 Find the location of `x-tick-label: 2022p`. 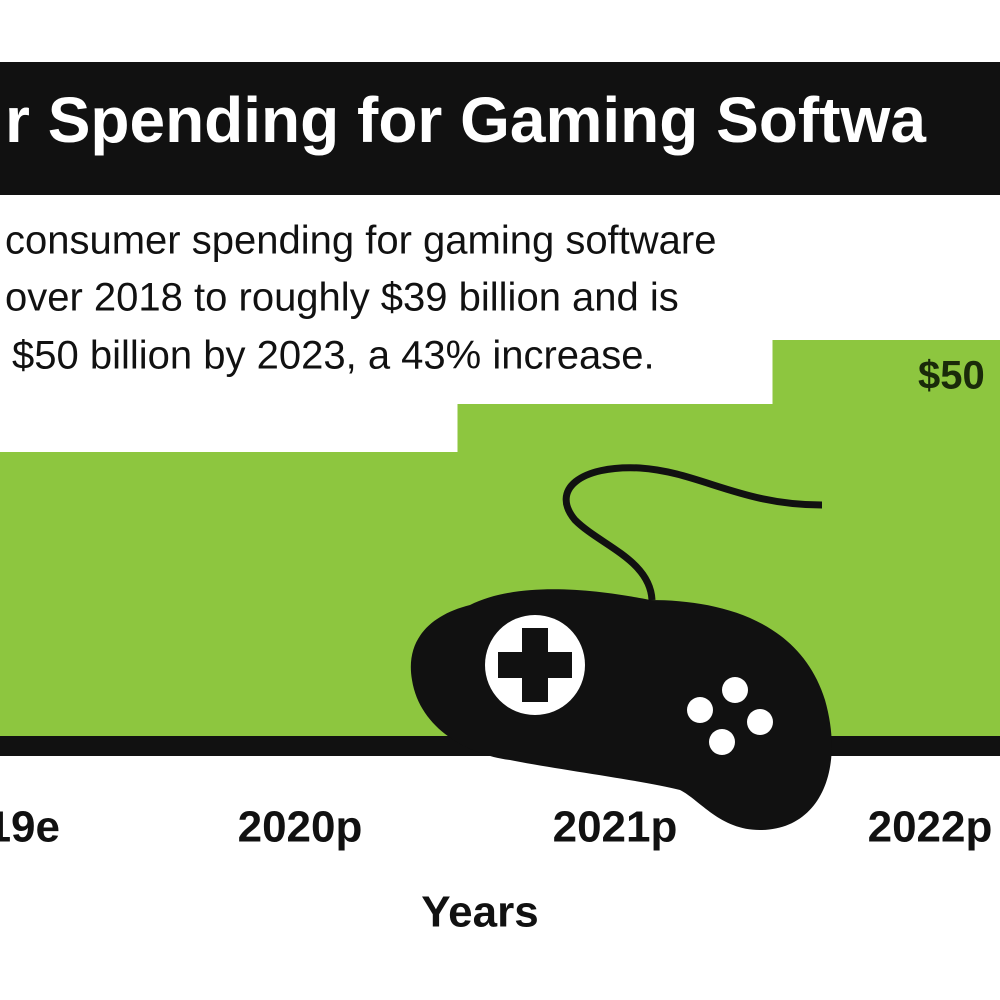

x-tick-label: 2022p is located at coordinates (930, 827).